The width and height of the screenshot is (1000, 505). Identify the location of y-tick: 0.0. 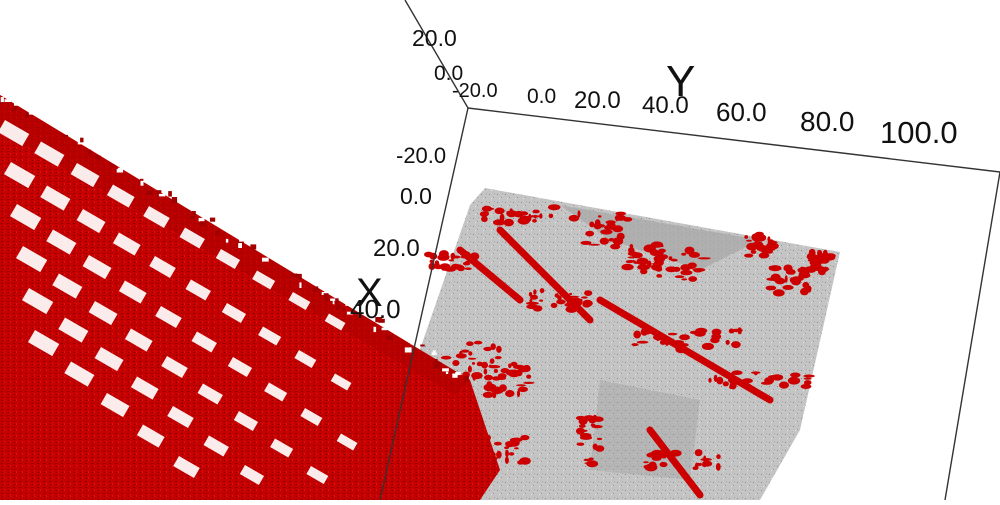
(541, 96).